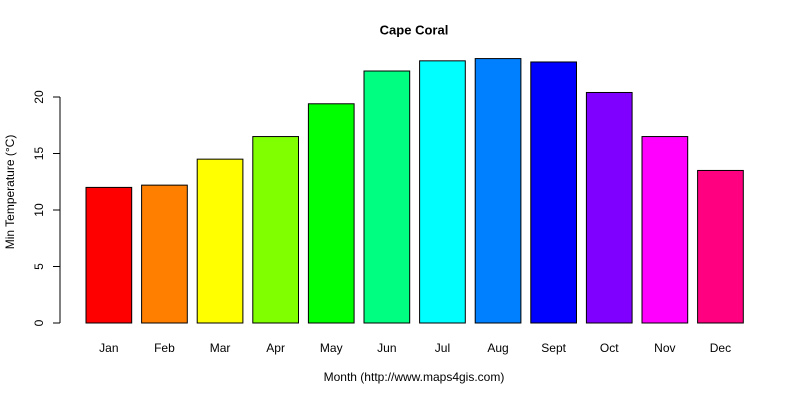  What do you see at coordinates (414, 29) in the screenshot?
I see `chart-title: Cape Coral` at bounding box center [414, 29].